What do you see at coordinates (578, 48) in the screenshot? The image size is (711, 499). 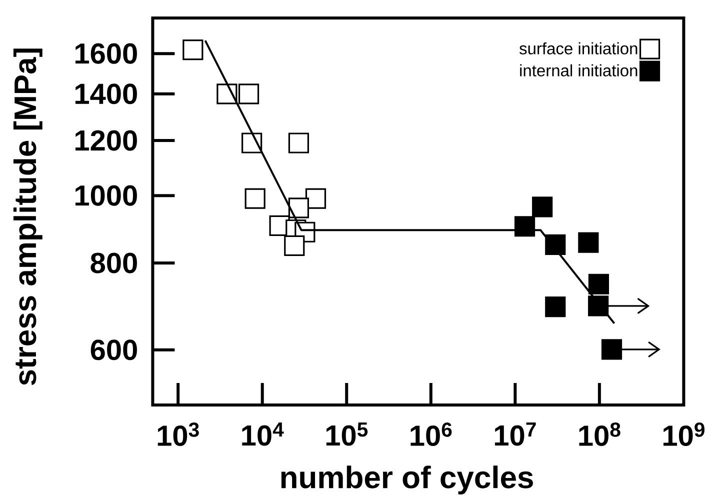 I see `legend-label: surface initiation` at bounding box center [578, 48].